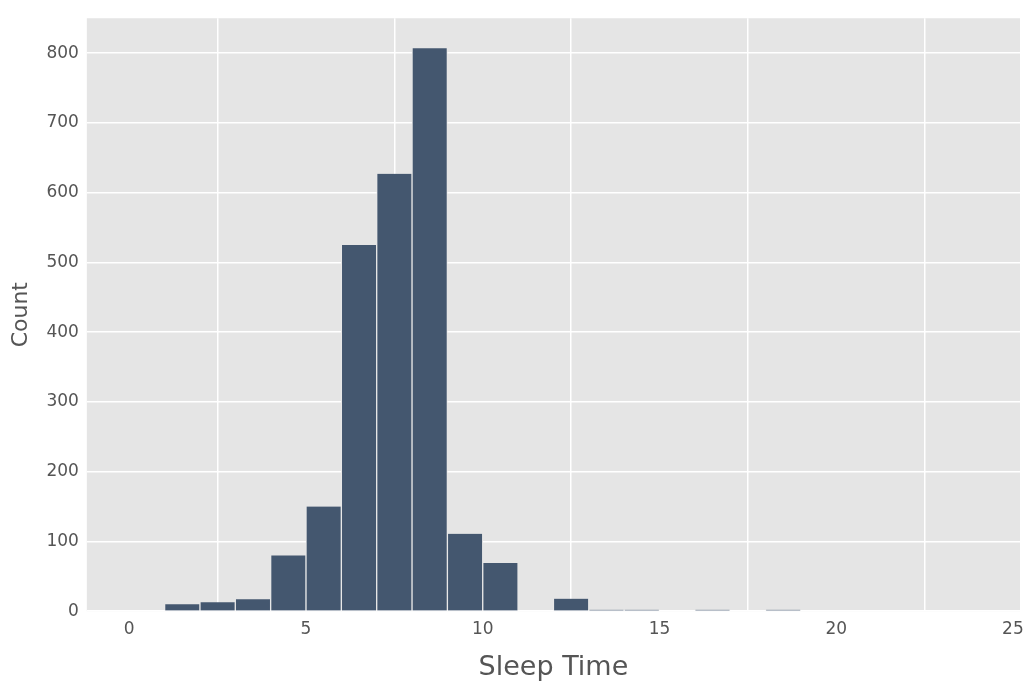 The height and width of the screenshot is (690, 1034). Describe the element at coordinates (62, 400) in the screenshot. I see `y-tick-label: 300` at that location.